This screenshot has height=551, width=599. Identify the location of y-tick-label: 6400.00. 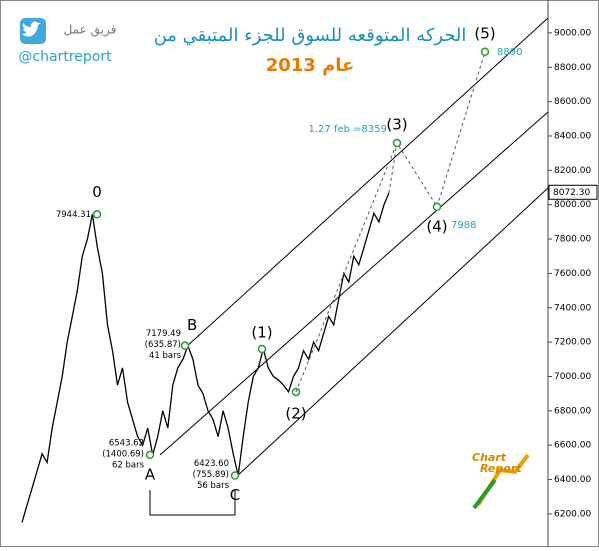
(572, 480).